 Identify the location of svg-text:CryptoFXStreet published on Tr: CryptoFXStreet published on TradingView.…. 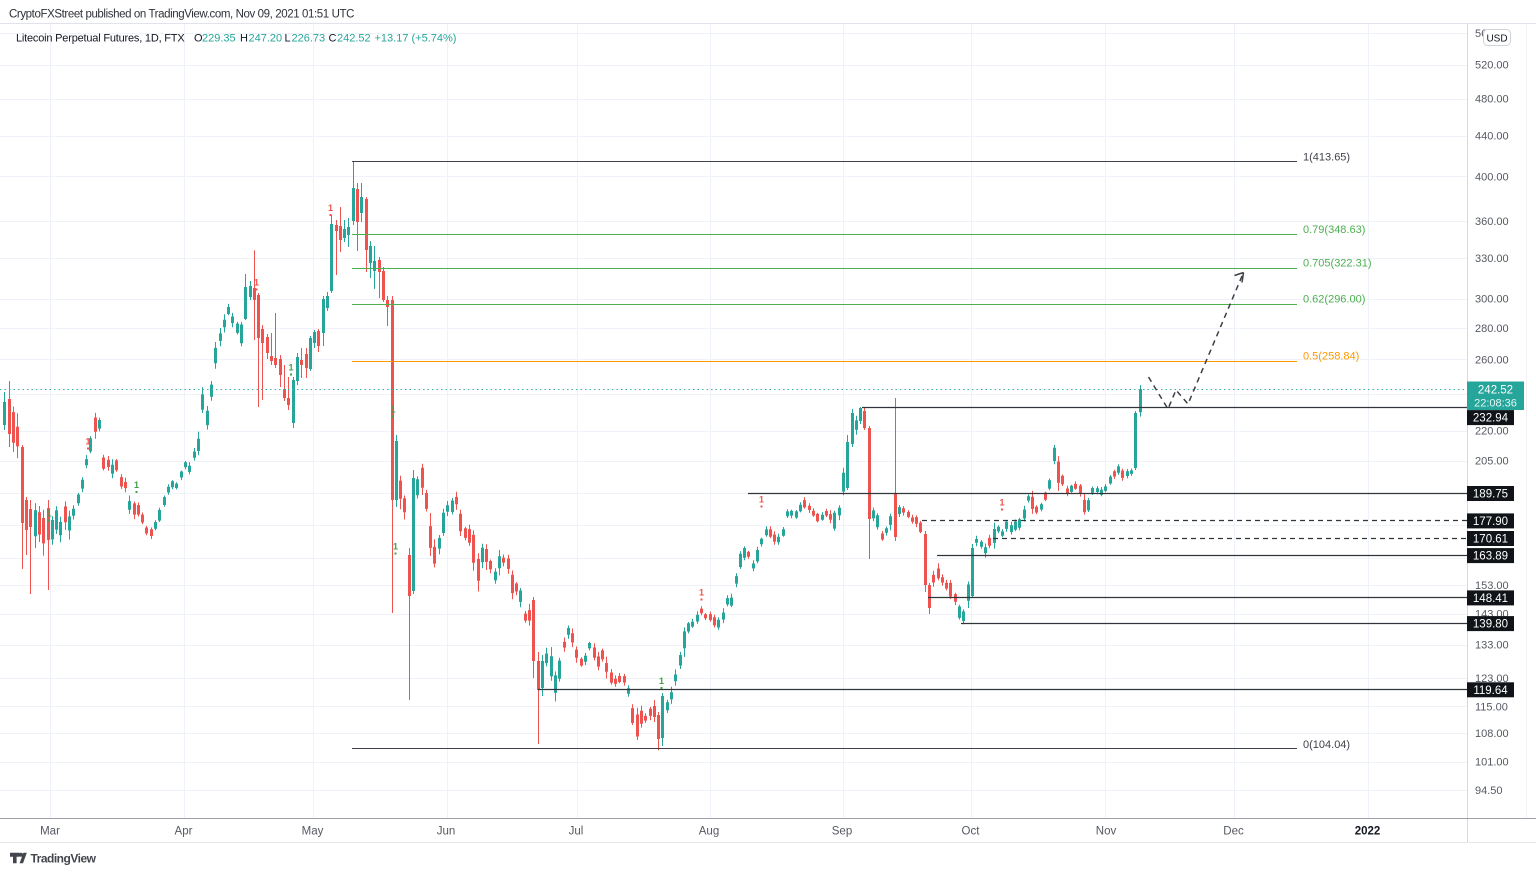
(181, 15).